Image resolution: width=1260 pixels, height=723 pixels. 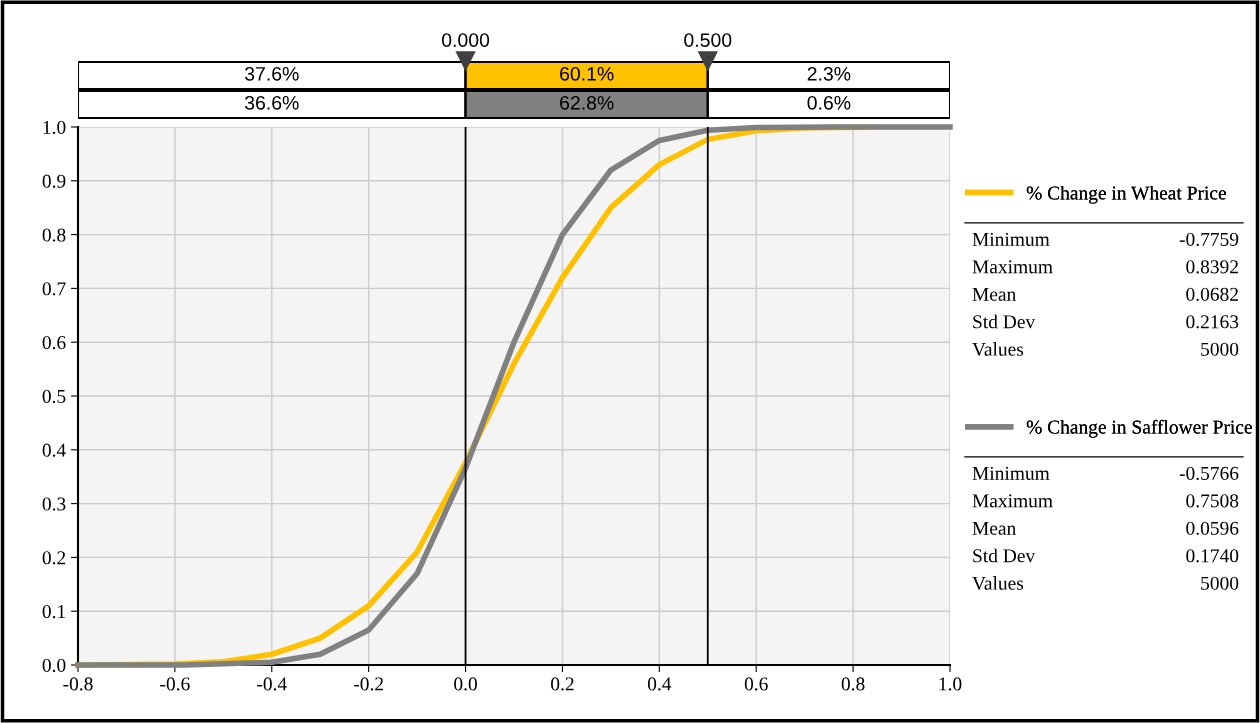 I want to click on ref-line-label: 0.500, so click(x=708, y=40).